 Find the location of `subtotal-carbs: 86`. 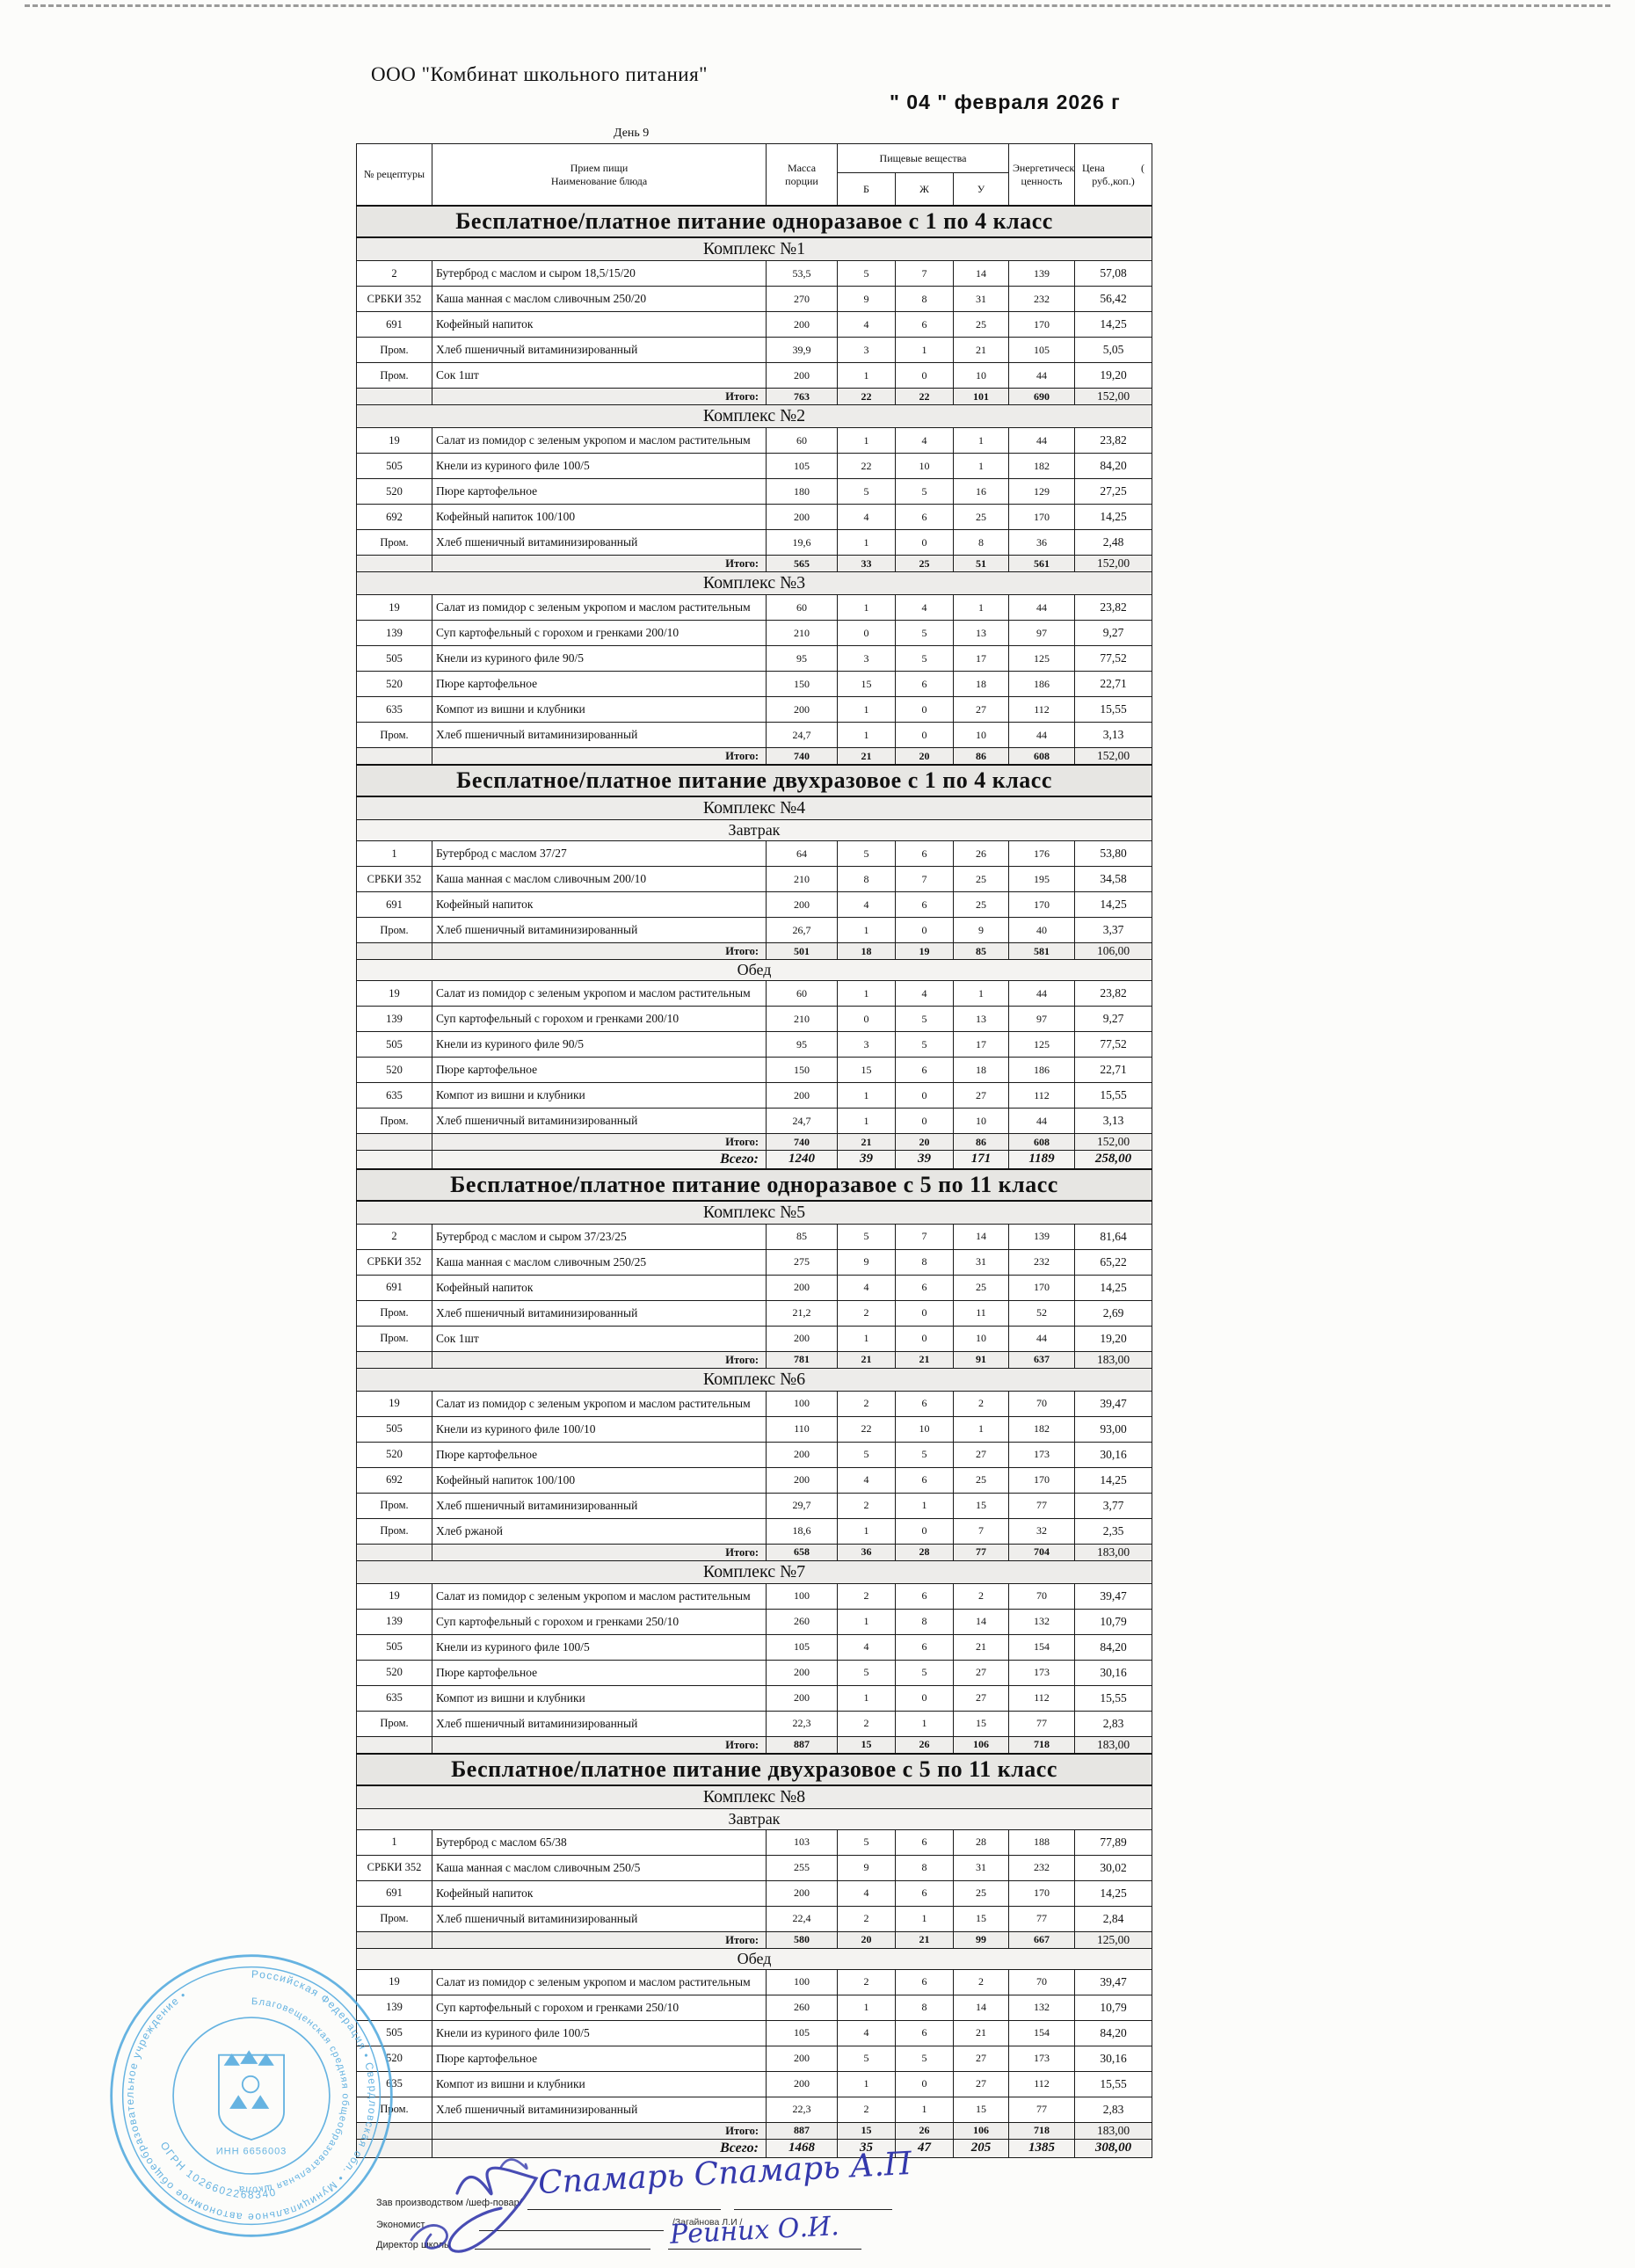

subtotal-carbs: 86 is located at coordinates (981, 756).